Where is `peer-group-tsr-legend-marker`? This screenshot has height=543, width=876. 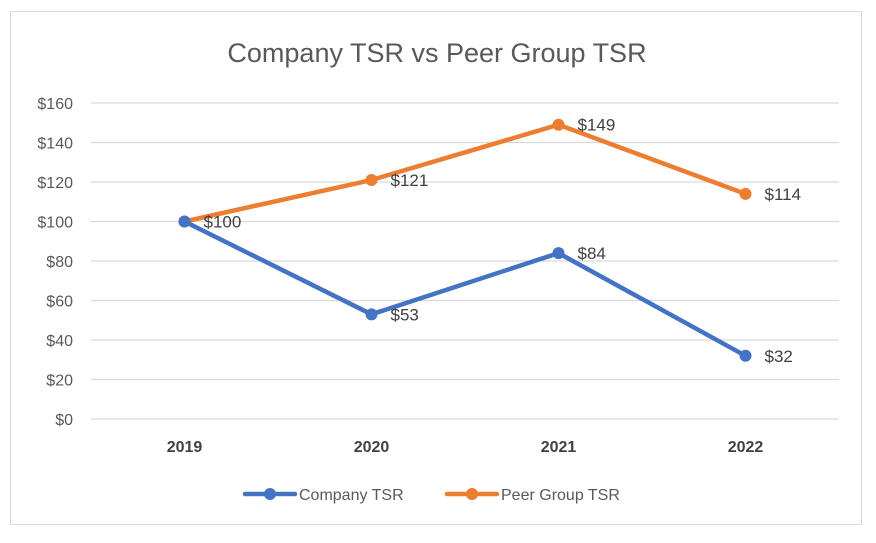
peer-group-tsr-legend-marker is located at coordinates (472, 494).